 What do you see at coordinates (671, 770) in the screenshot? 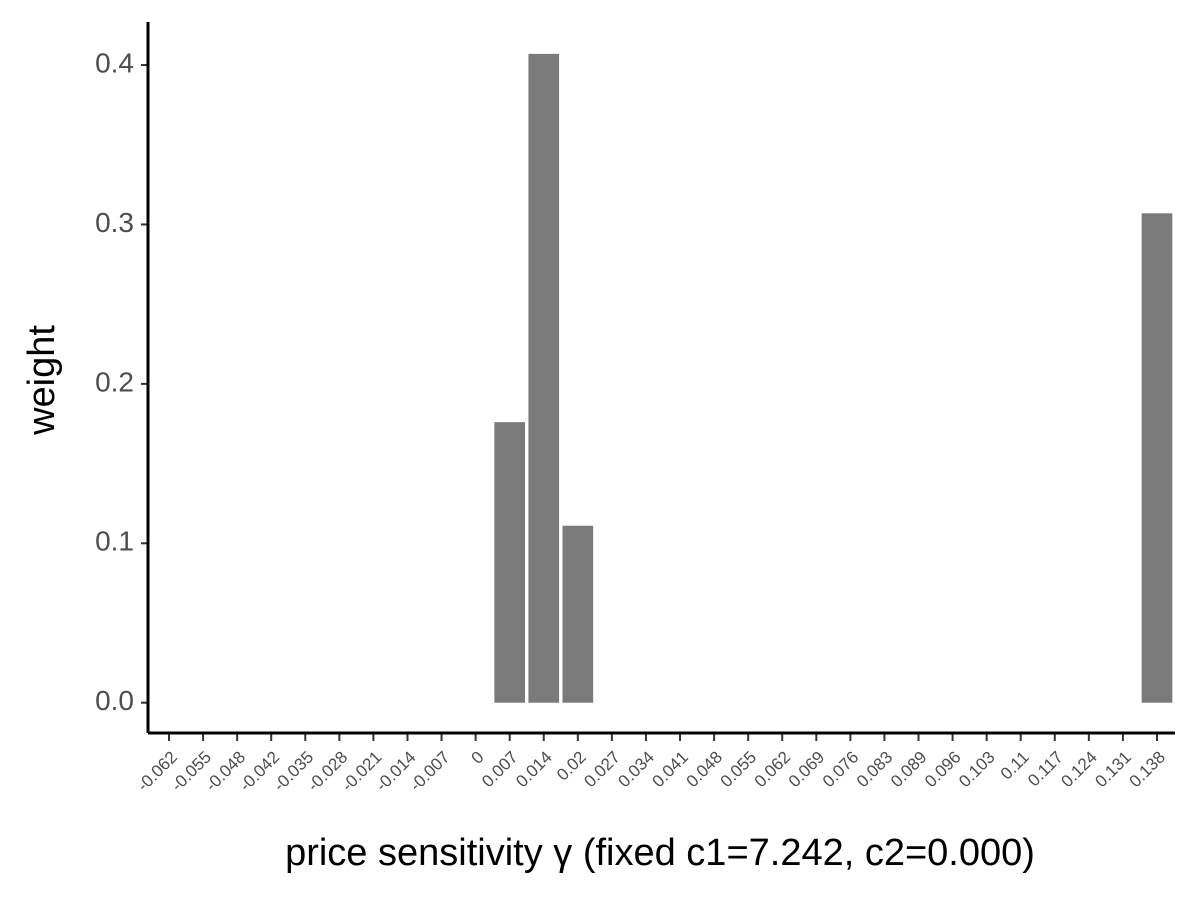
I see `x-tick-label: 0.041` at bounding box center [671, 770].